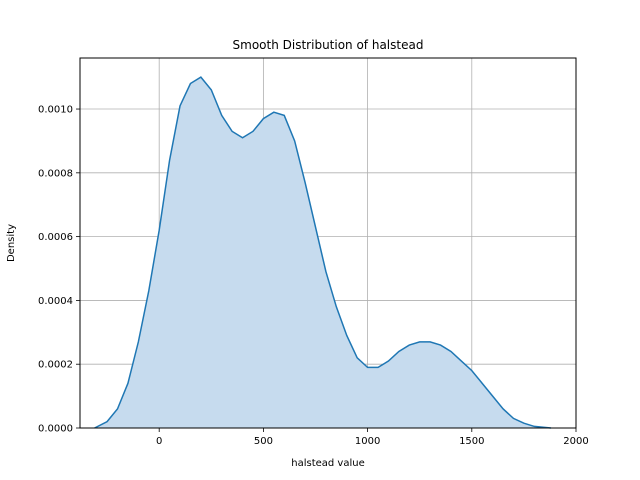 This screenshot has width=640, height=480. Describe the element at coordinates (55, 237) in the screenshot. I see `y-tick-label: 0.0006` at that location.